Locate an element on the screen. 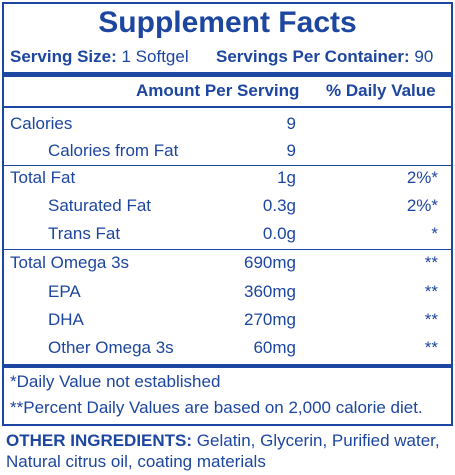 This screenshot has width=455, height=475. servings-value: 90 is located at coordinates (424, 56).